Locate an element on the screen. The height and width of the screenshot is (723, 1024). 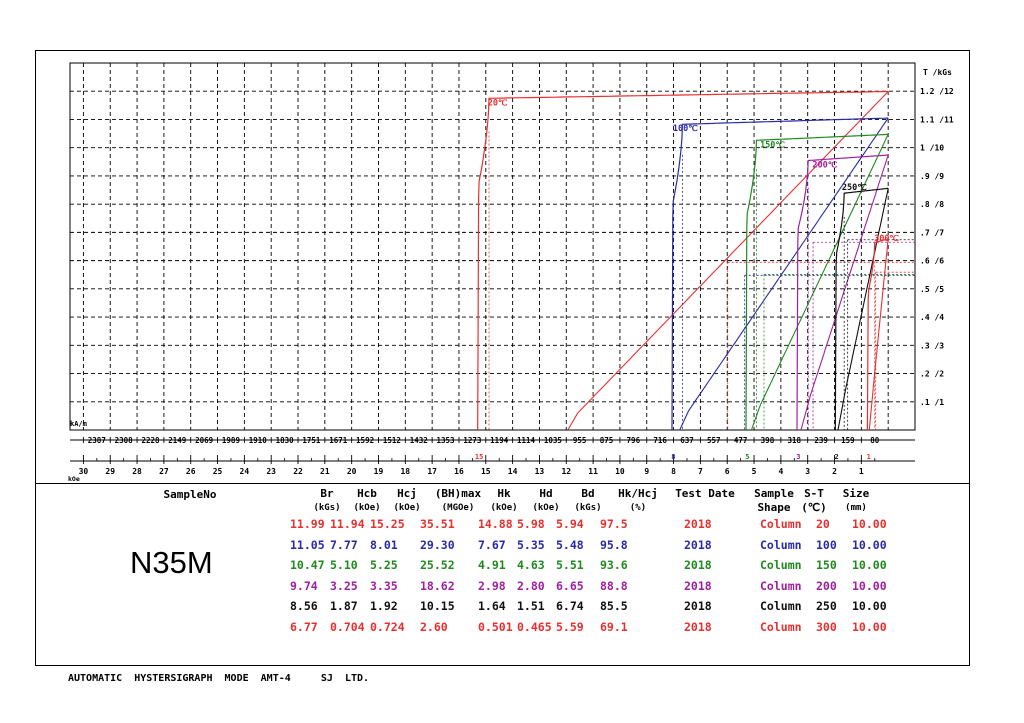
x-tick-kam-label: 1592 is located at coordinates (365, 440).